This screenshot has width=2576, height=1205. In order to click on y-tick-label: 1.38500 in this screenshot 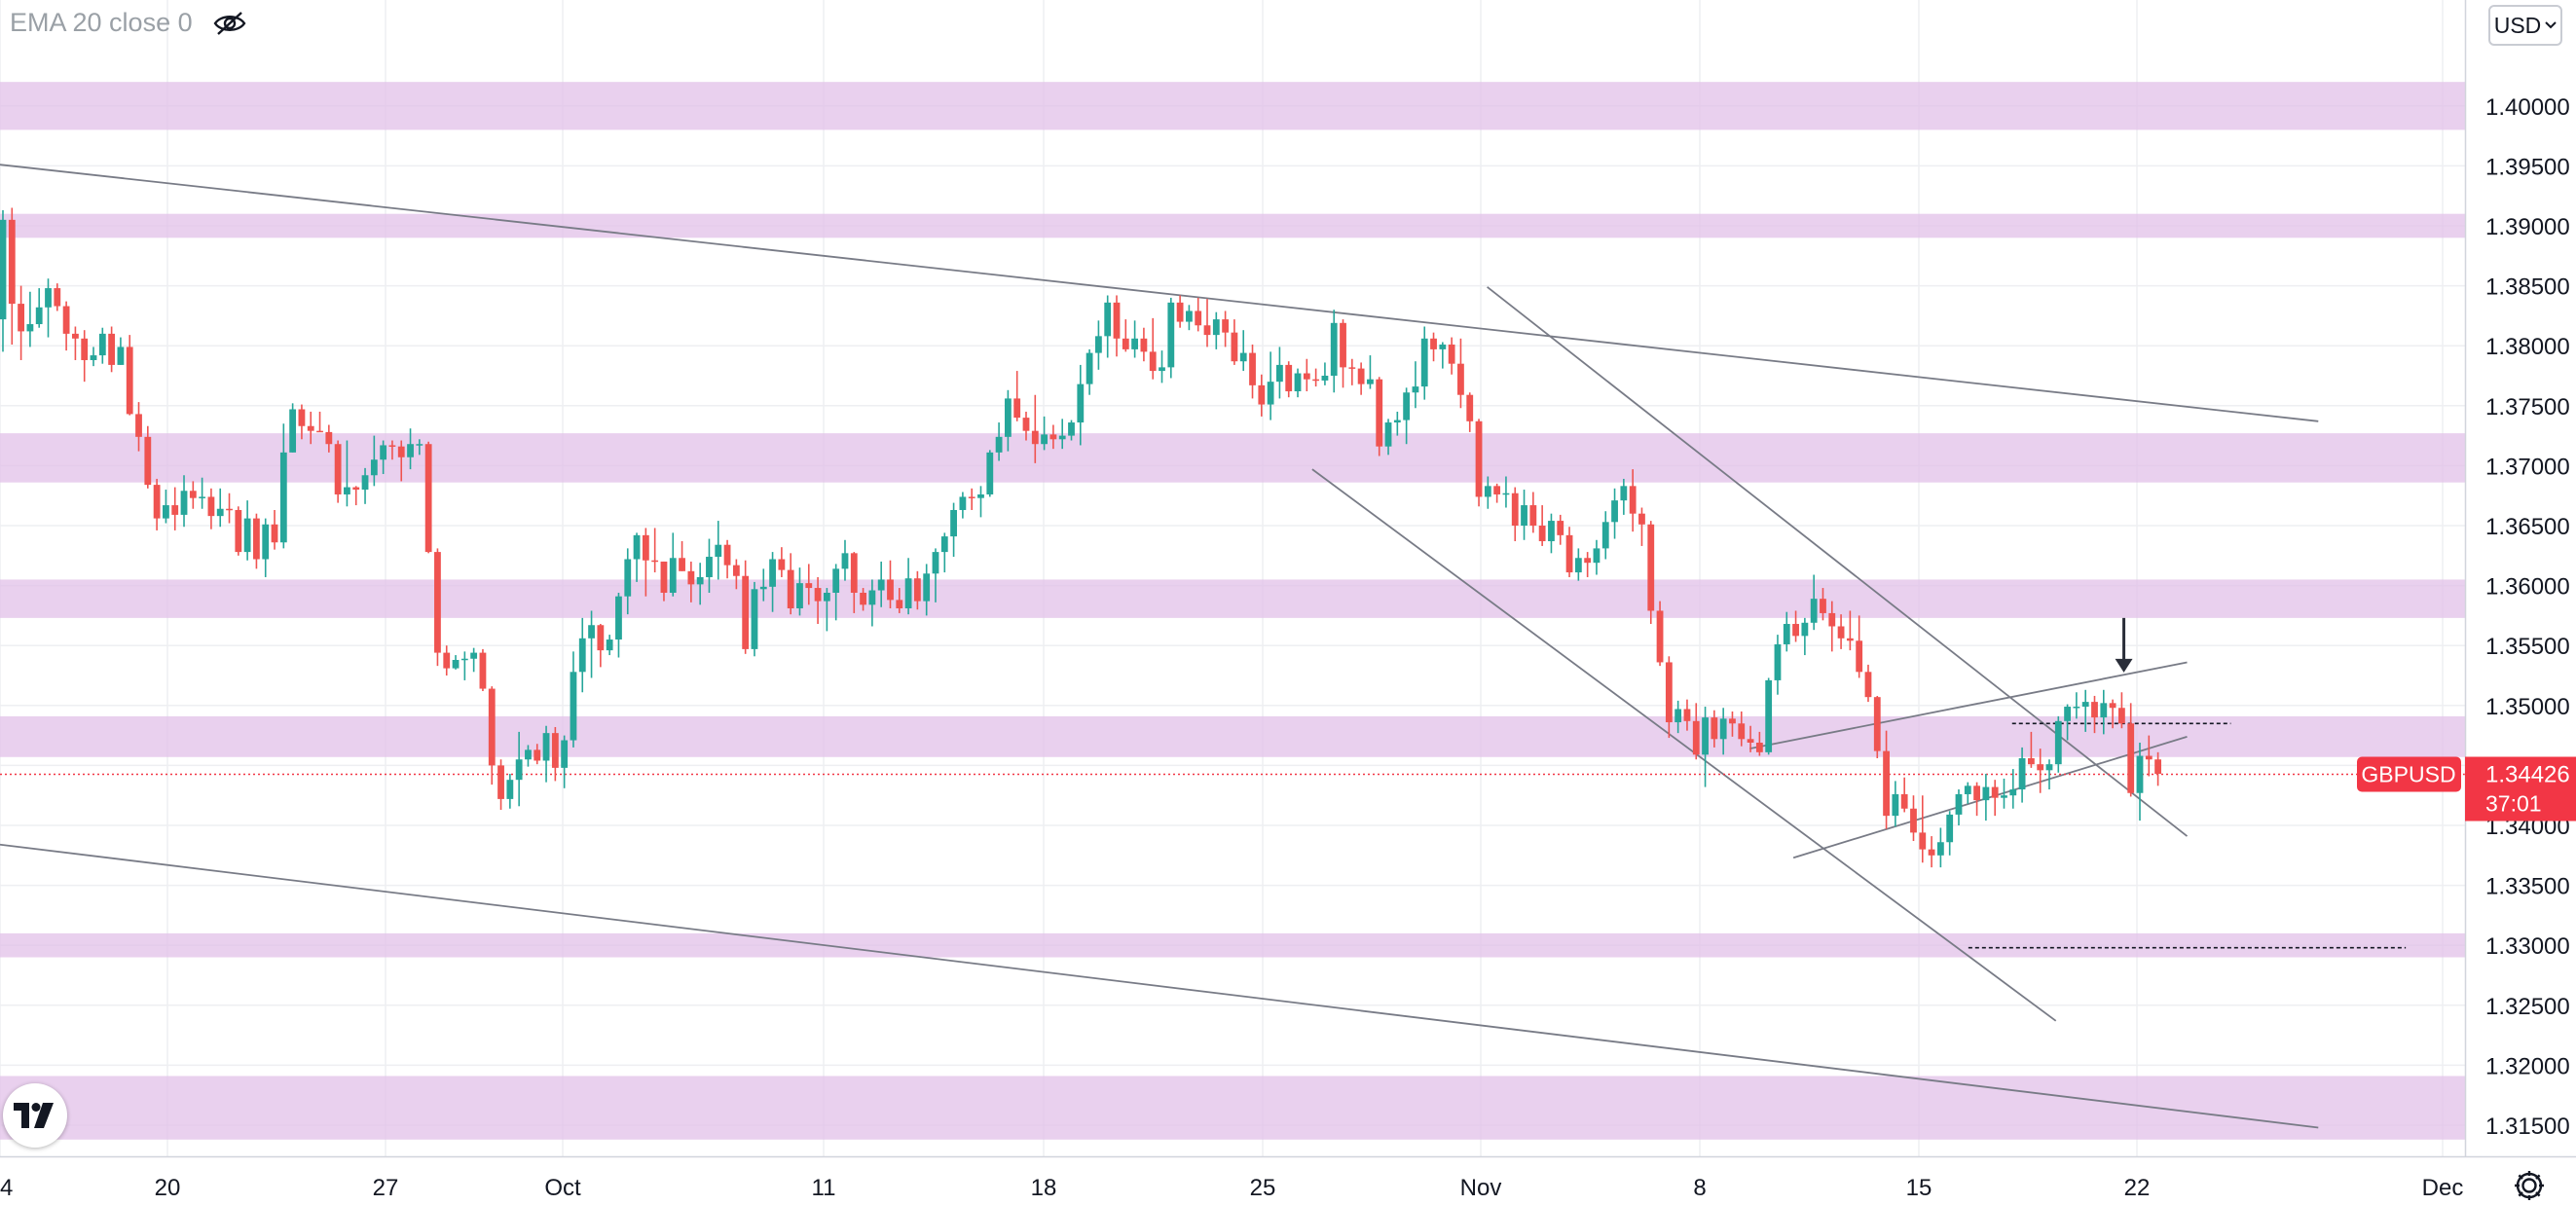, I will do `click(2527, 287)`.